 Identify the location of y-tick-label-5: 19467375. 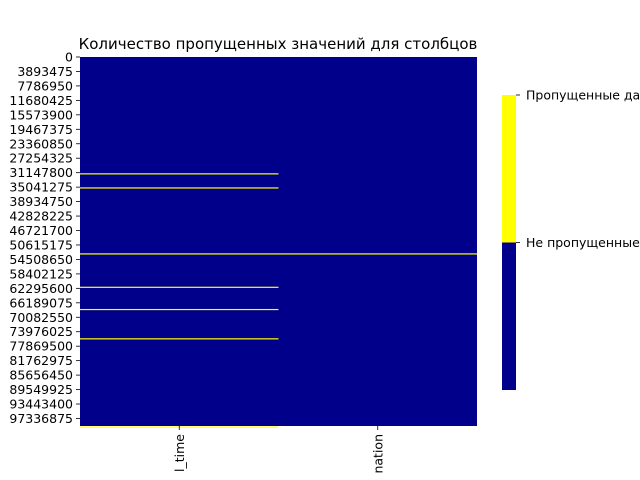
(41, 129).